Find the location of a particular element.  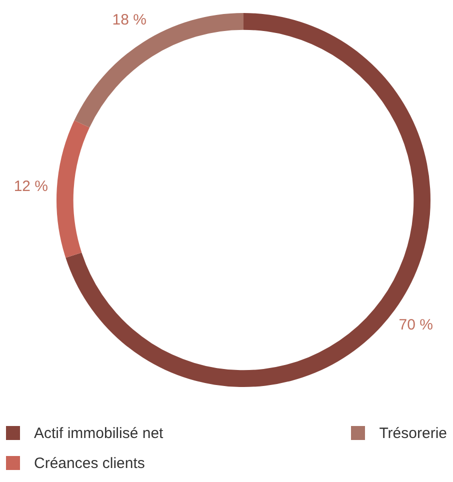

data-label: 18 % is located at coordinates (129, 19).